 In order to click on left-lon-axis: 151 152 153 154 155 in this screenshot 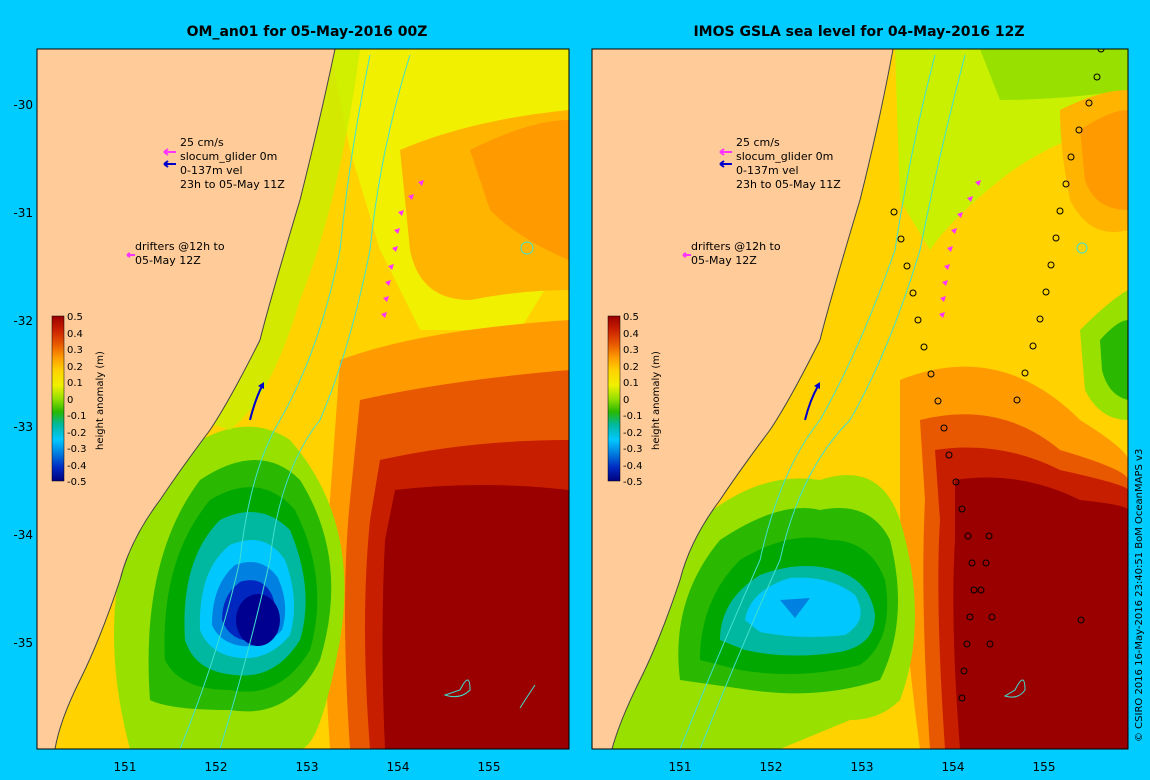, I will do `click(307, 767)`.